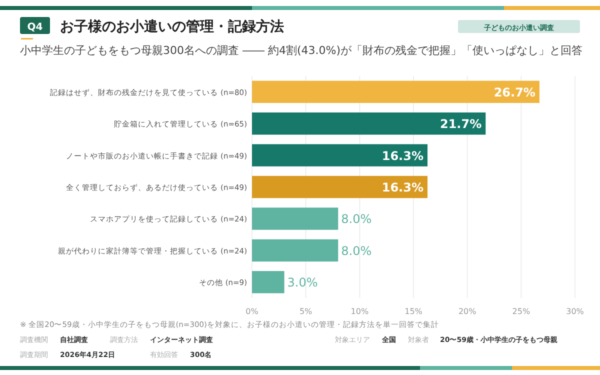  What do you see at coordinates (35, 27) in the screenshot?
I see `text: Q4` at bounding box center [35, 27].